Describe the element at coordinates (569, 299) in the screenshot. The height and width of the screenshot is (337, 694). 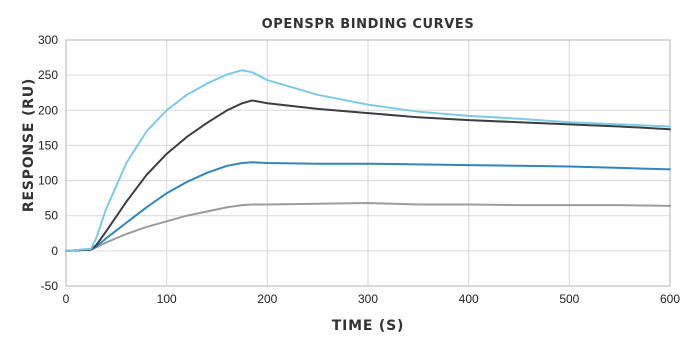
I see `x-tick-label: 500` at that location.